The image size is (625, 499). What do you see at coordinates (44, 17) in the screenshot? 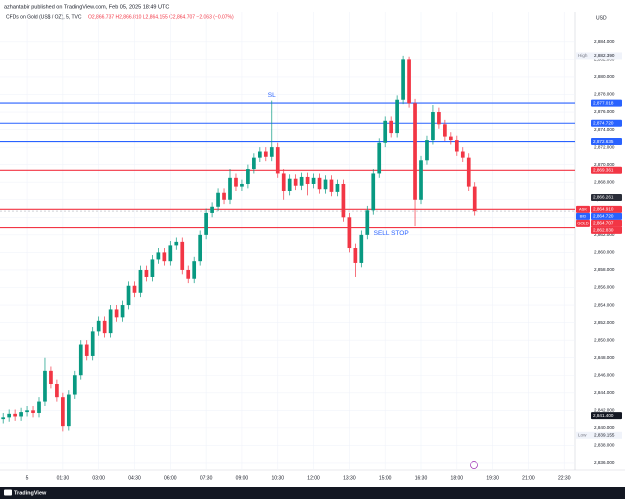
I see `symbol: CFDs on Gold (US$ / OZ), 5, TVC` at bounding box center [44, 17].